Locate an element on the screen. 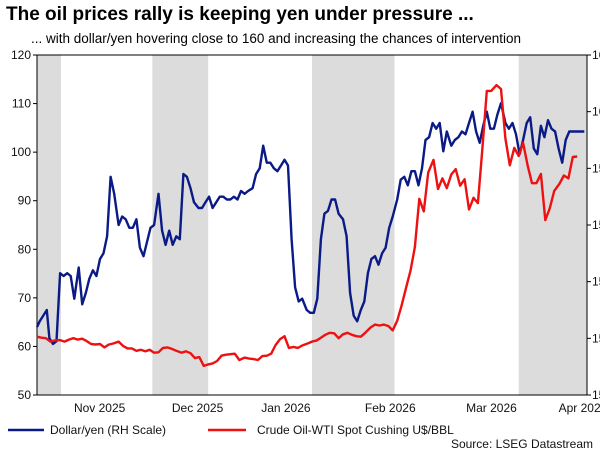 Image resolution: width=600 pixels, height=449 pixels. x-tick-label: Nov 2025 is located at coordinates (100, 408).